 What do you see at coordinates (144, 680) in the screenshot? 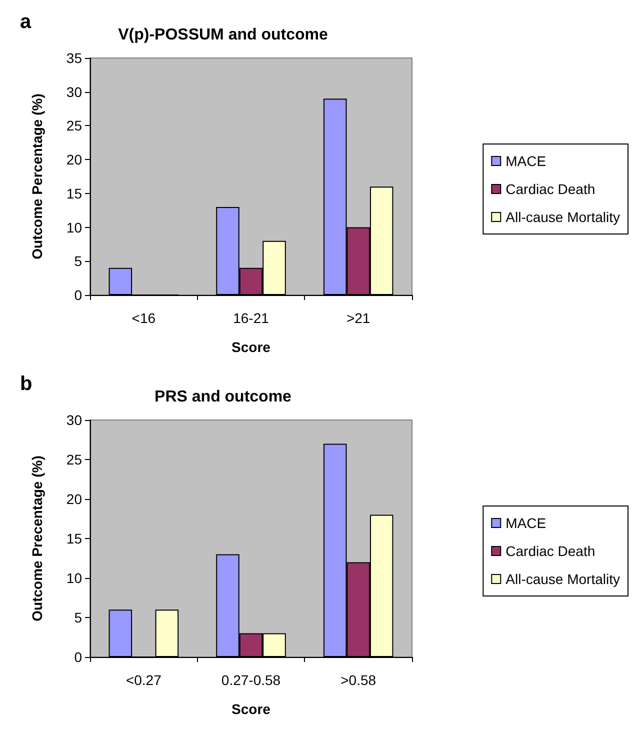
I see `x-tick-label: <0.27` at bounding box center [144, 680].